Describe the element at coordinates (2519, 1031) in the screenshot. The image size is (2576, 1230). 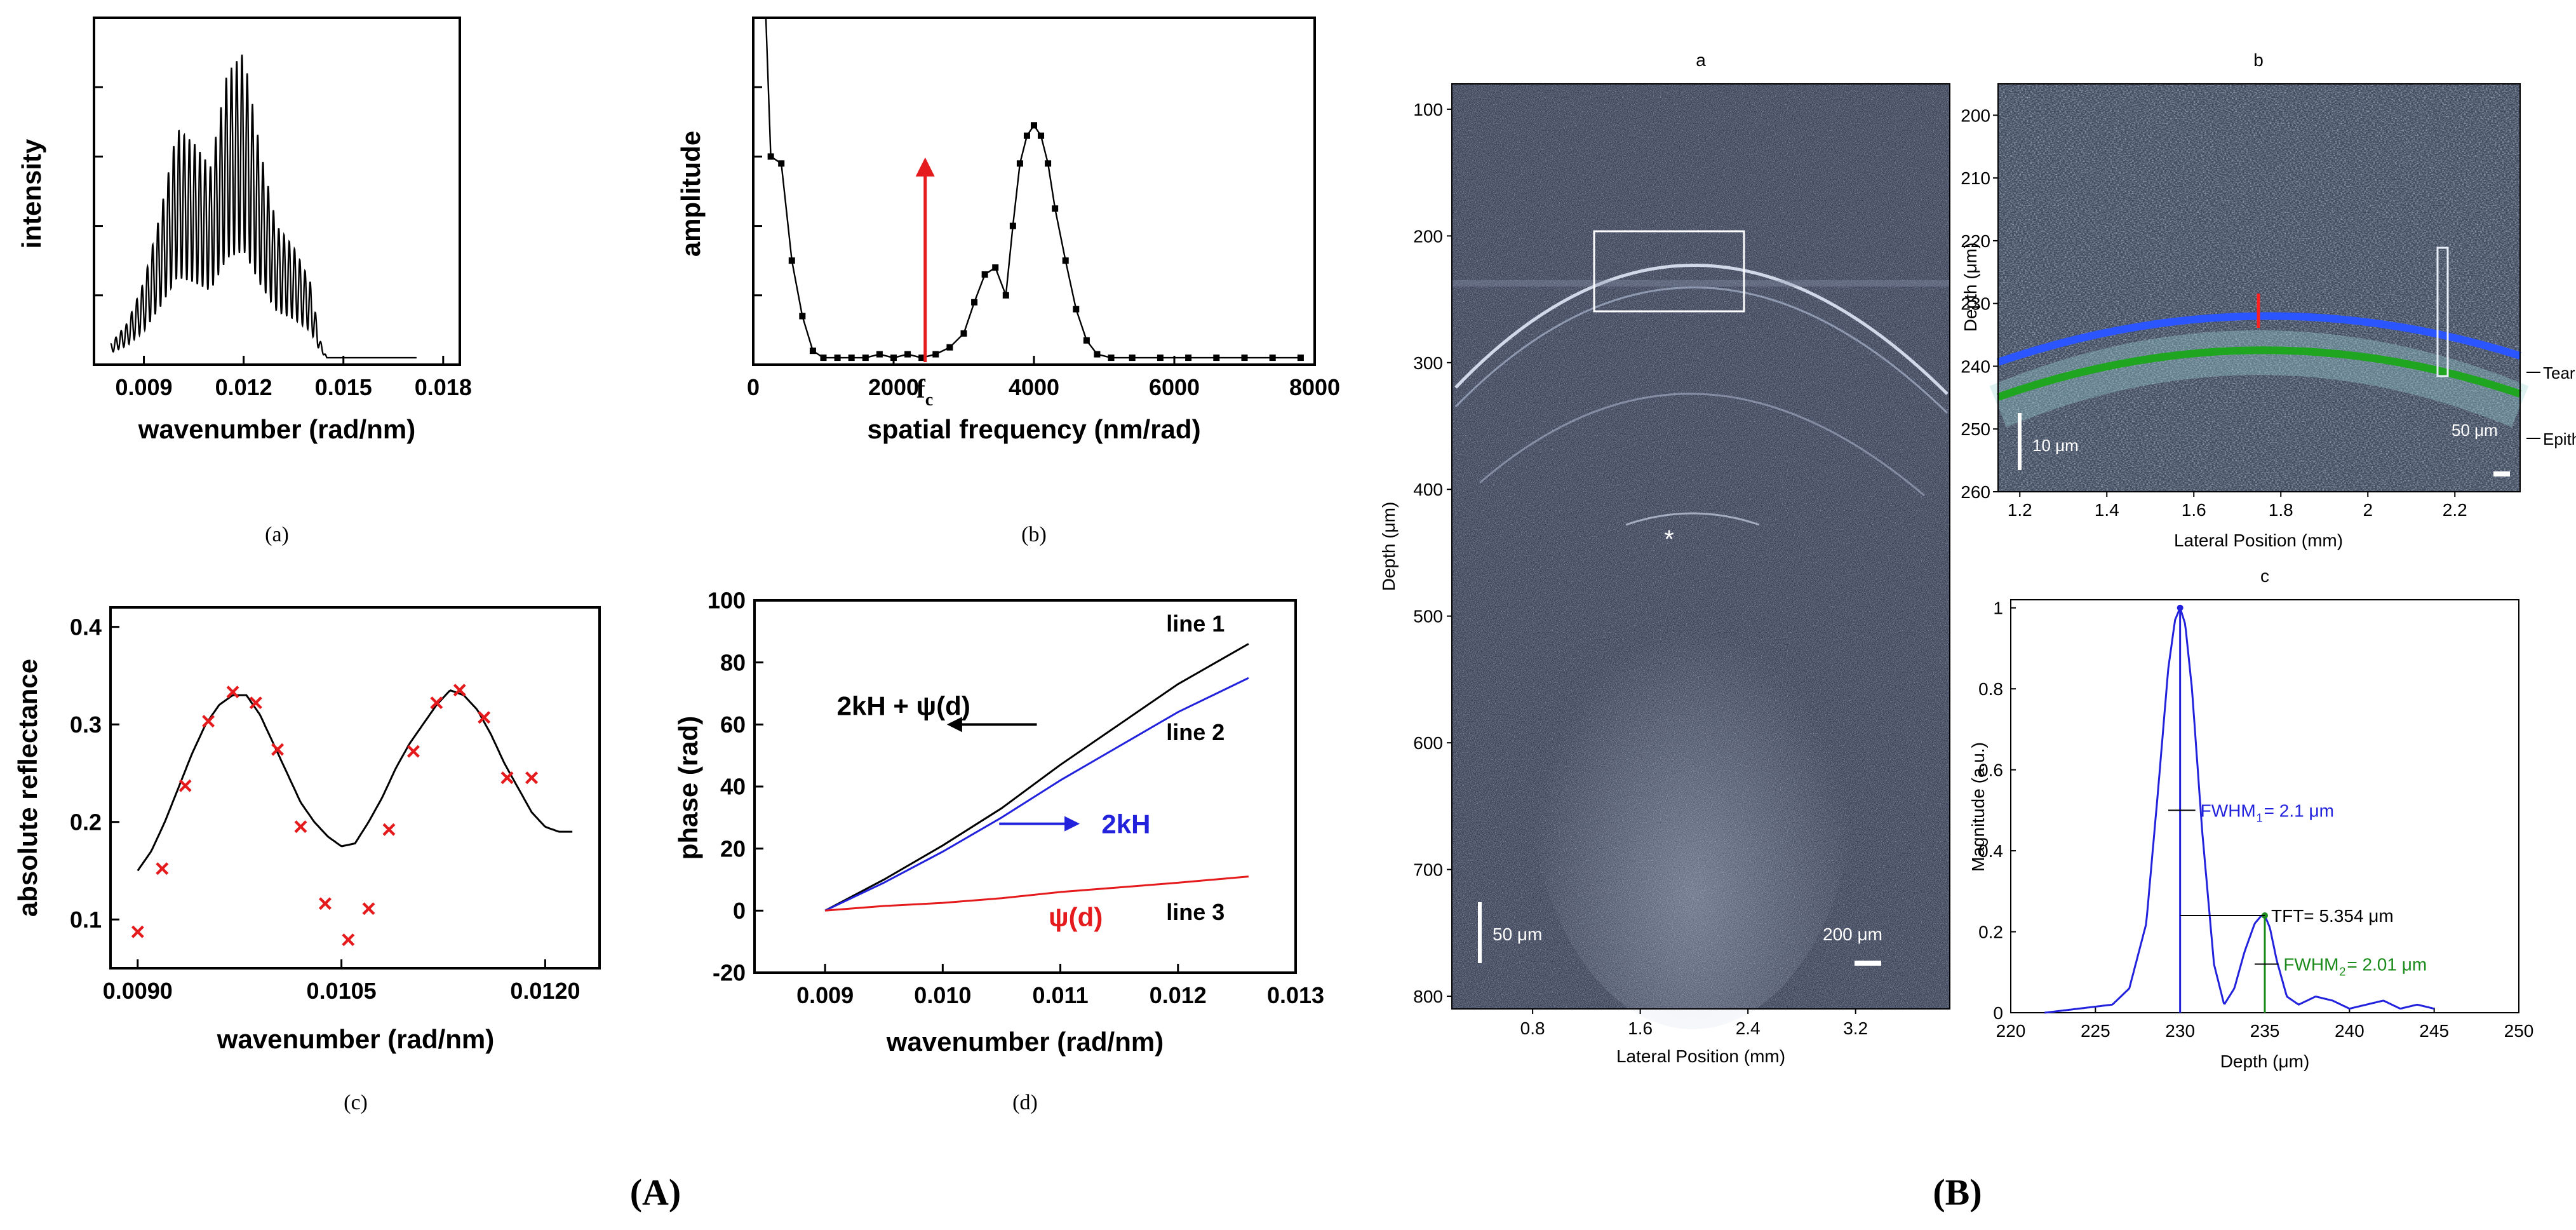
I see `chart-Bc-xtick-label: 250` at that location.